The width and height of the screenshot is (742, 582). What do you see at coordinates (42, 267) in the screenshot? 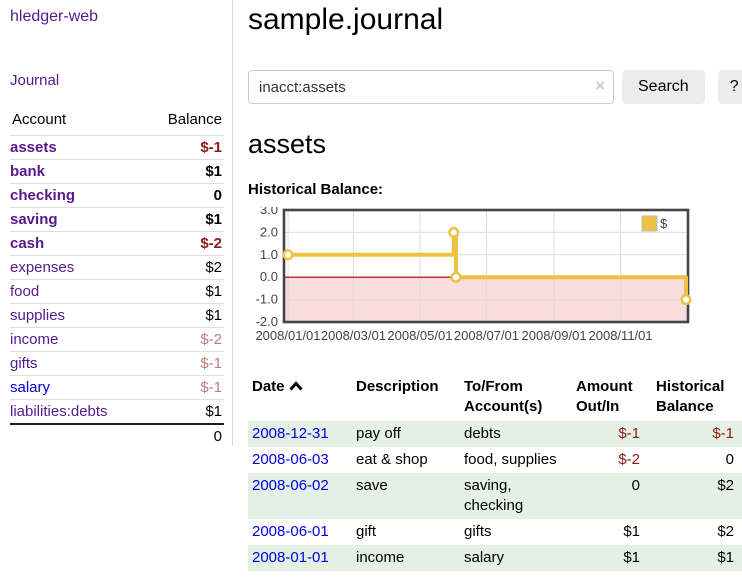
I see `account-link-expenses: expenses` at bounding box center [42, 267].